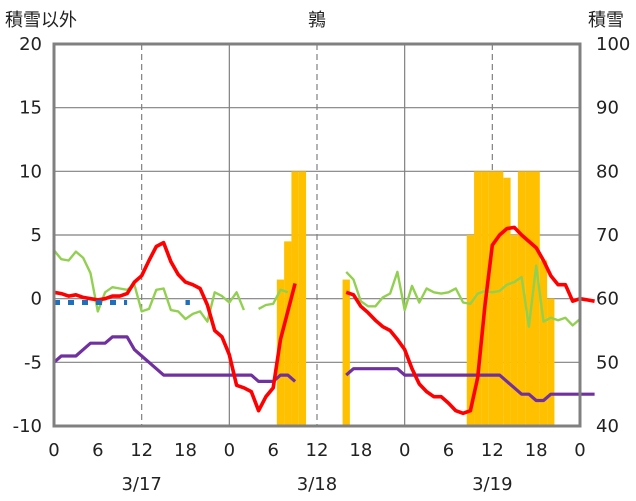 Image resolution: width=636 pixels, height=501 pixels. What do you see at coordinates (607, 171) in the screenshot?
I see `right-axis-tick-label: 80` at bounding box center [607, 171].